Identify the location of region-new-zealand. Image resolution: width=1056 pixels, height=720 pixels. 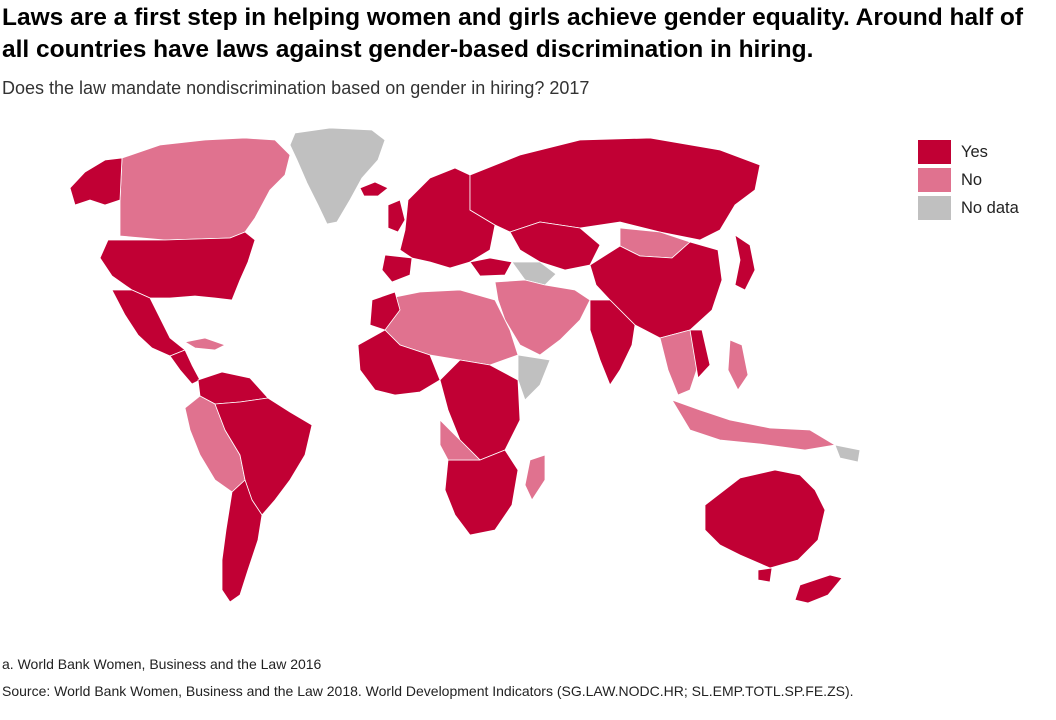
(818, 589).